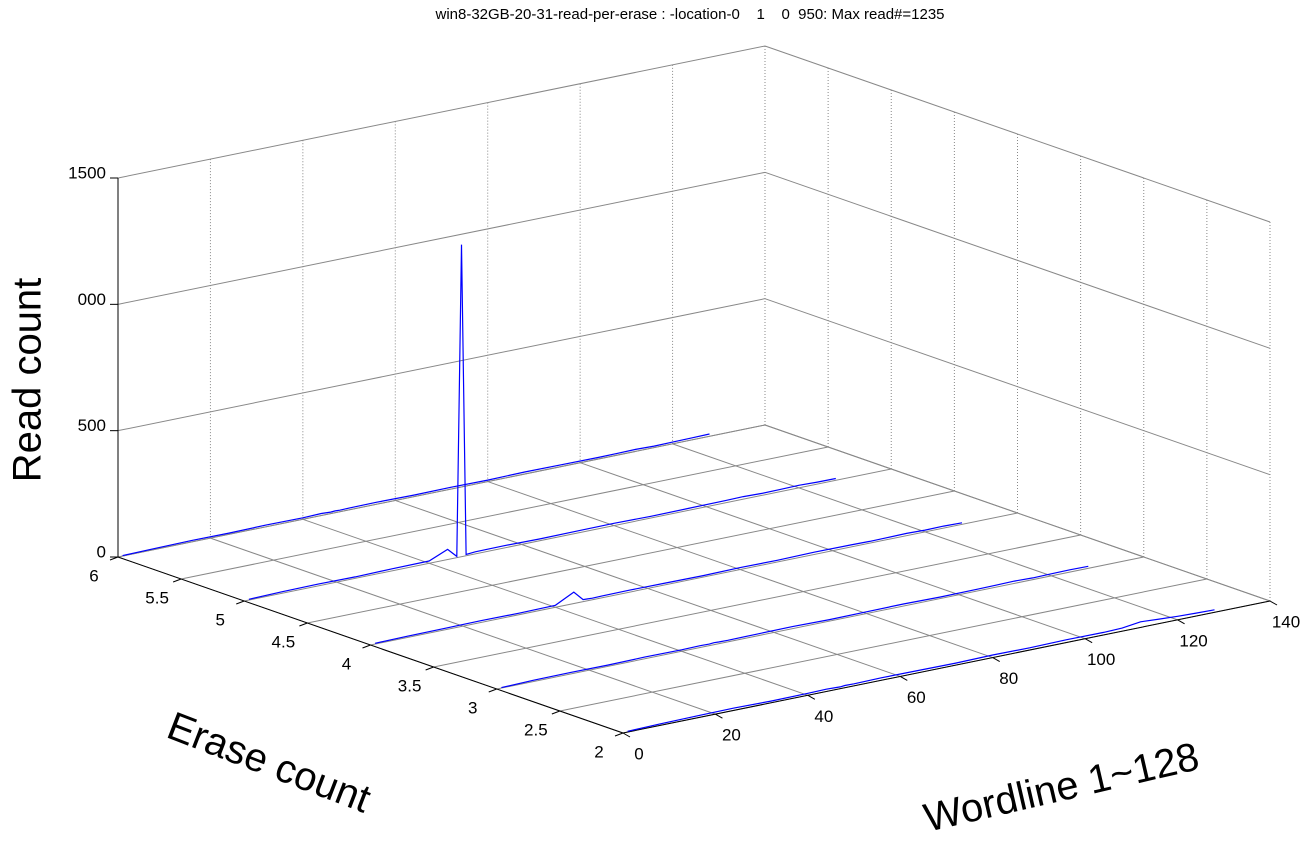  What do you see at coordinates (638, 753) in the screenshot?
I see `x-tick-label: 0` at bounding box center [638, 753].